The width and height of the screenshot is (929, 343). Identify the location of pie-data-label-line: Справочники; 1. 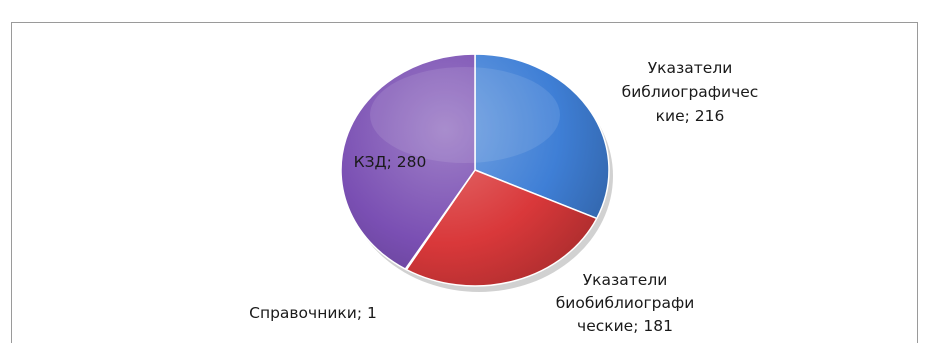
(313, 313).